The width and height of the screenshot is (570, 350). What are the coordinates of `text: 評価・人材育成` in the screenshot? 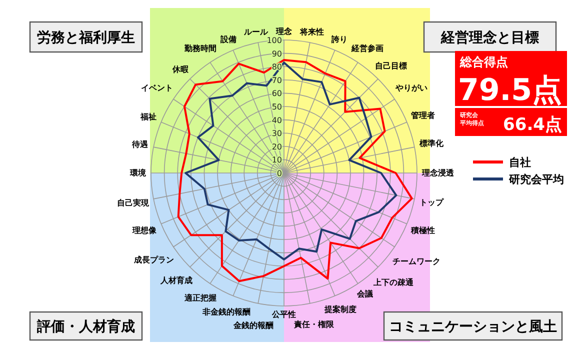 It's located at (85, 326).